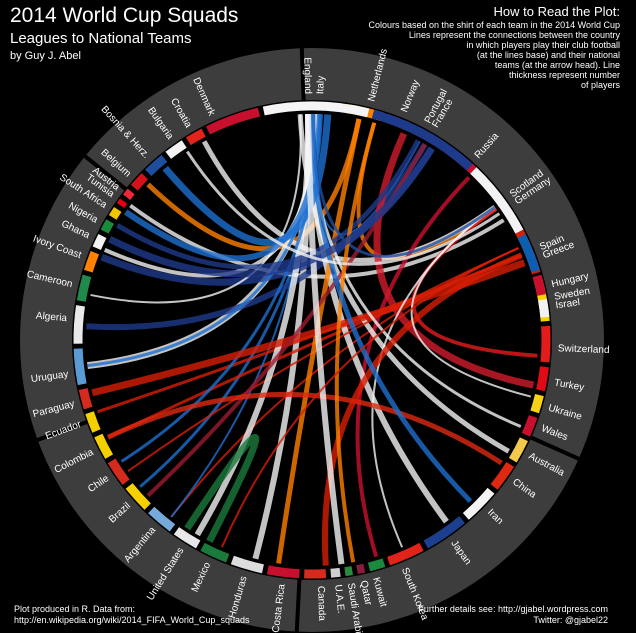  Describe the element at coordinates (548, 55) in the screenshot. I see `how-to-read-line: (at the lines base) and their national` at that location.